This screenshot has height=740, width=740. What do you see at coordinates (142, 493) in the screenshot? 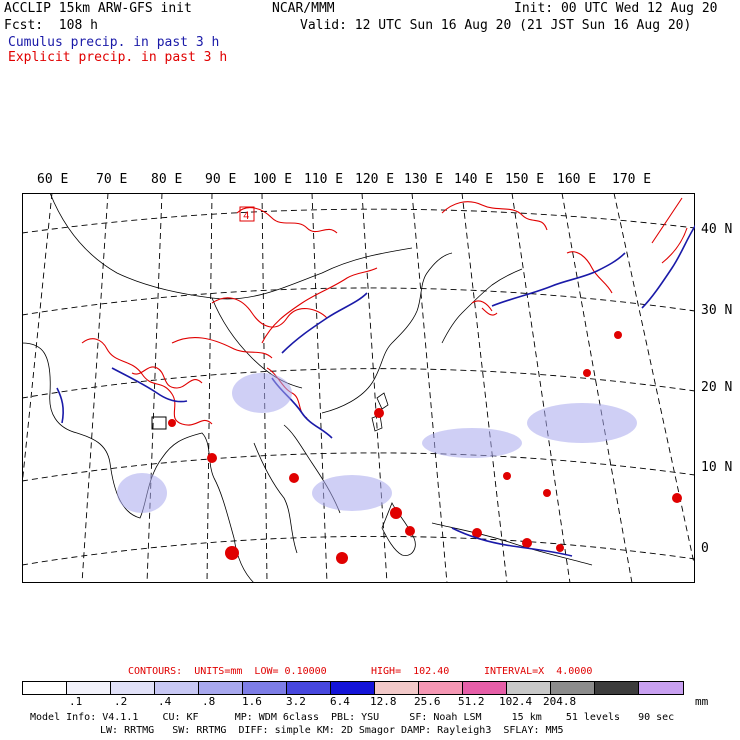
I see `blue-area-arabian` at bounding box center [142, 493].